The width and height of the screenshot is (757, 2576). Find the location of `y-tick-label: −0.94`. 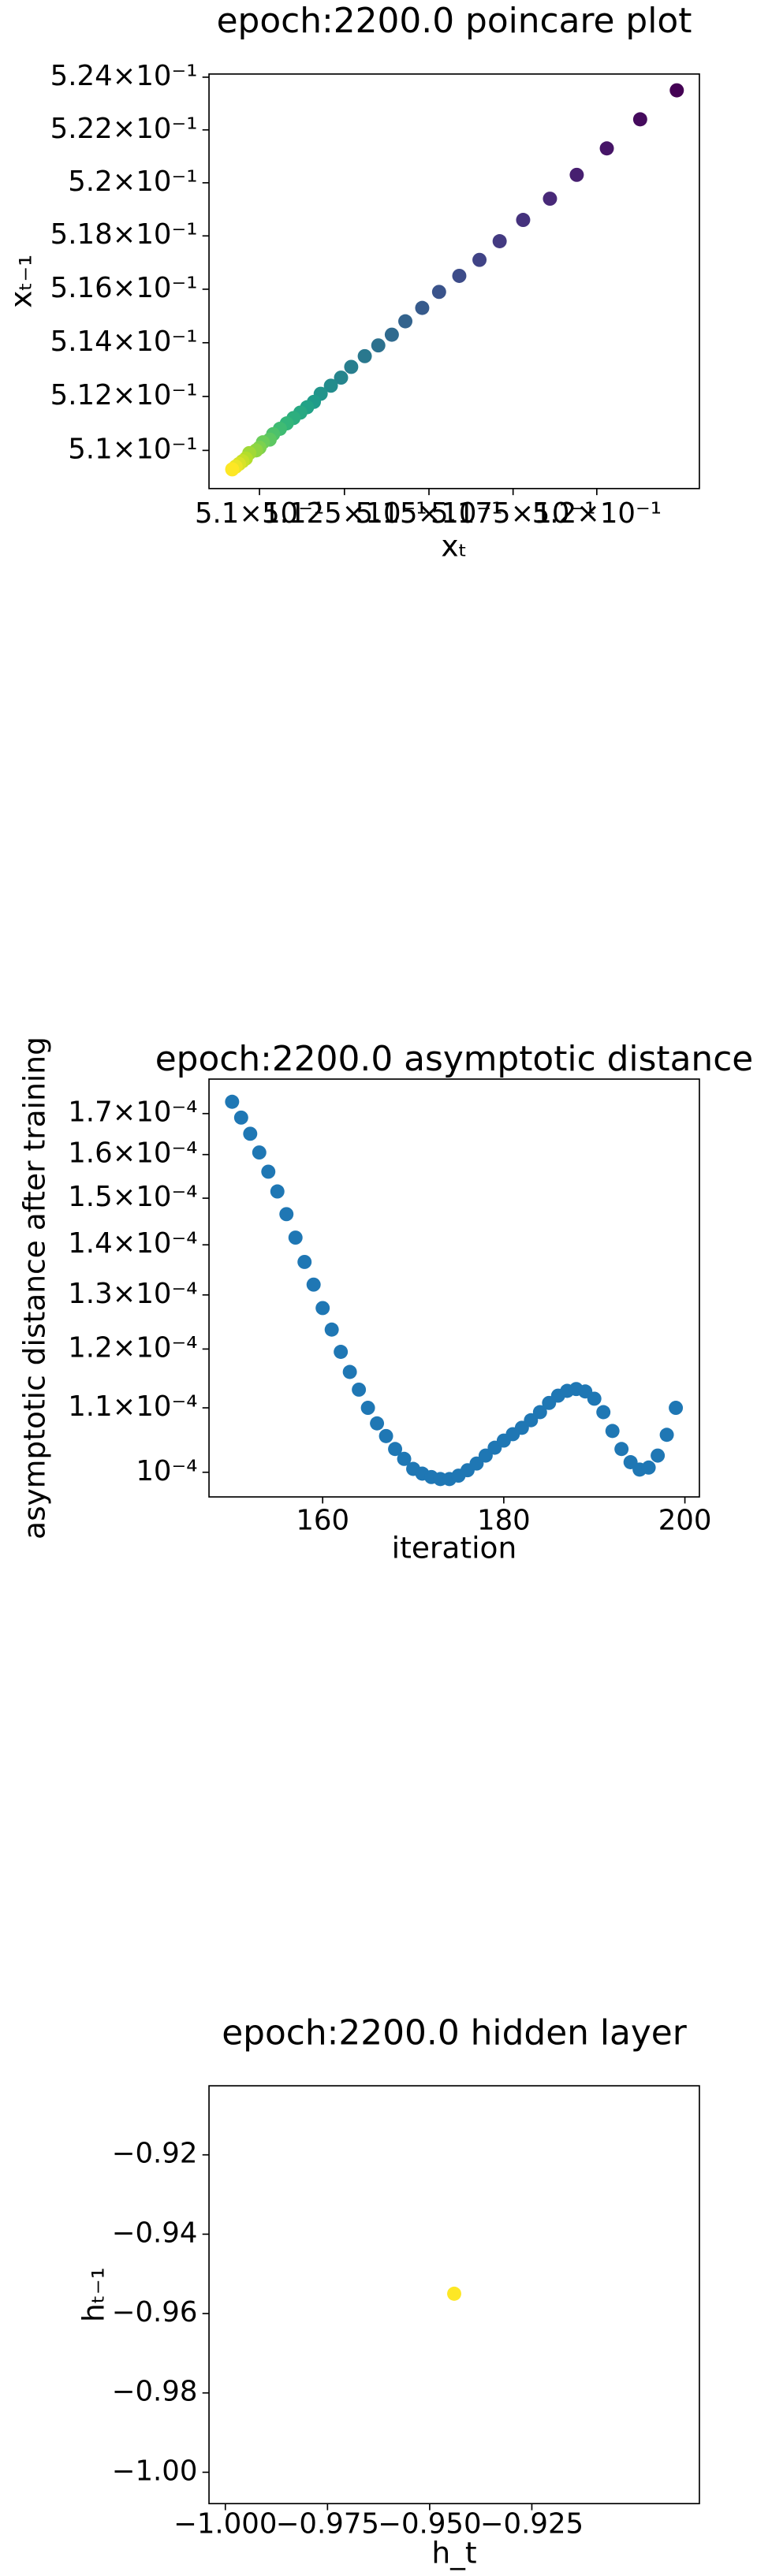

y-tick-label: −0.94 is located at coordinates (155, 2233).